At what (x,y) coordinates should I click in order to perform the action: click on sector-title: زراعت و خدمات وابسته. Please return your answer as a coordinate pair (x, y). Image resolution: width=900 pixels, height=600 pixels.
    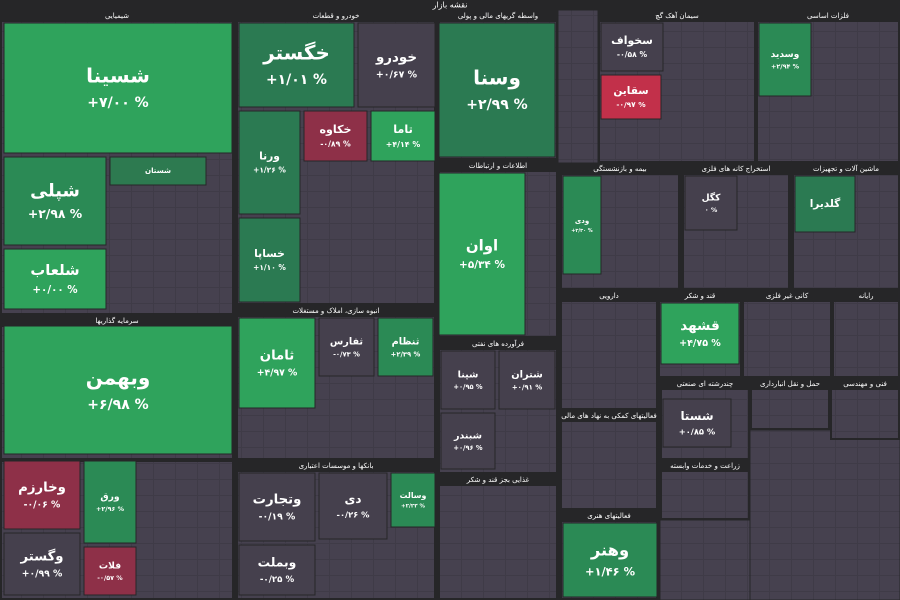
    Looking at the image, I should click on (705, 466).